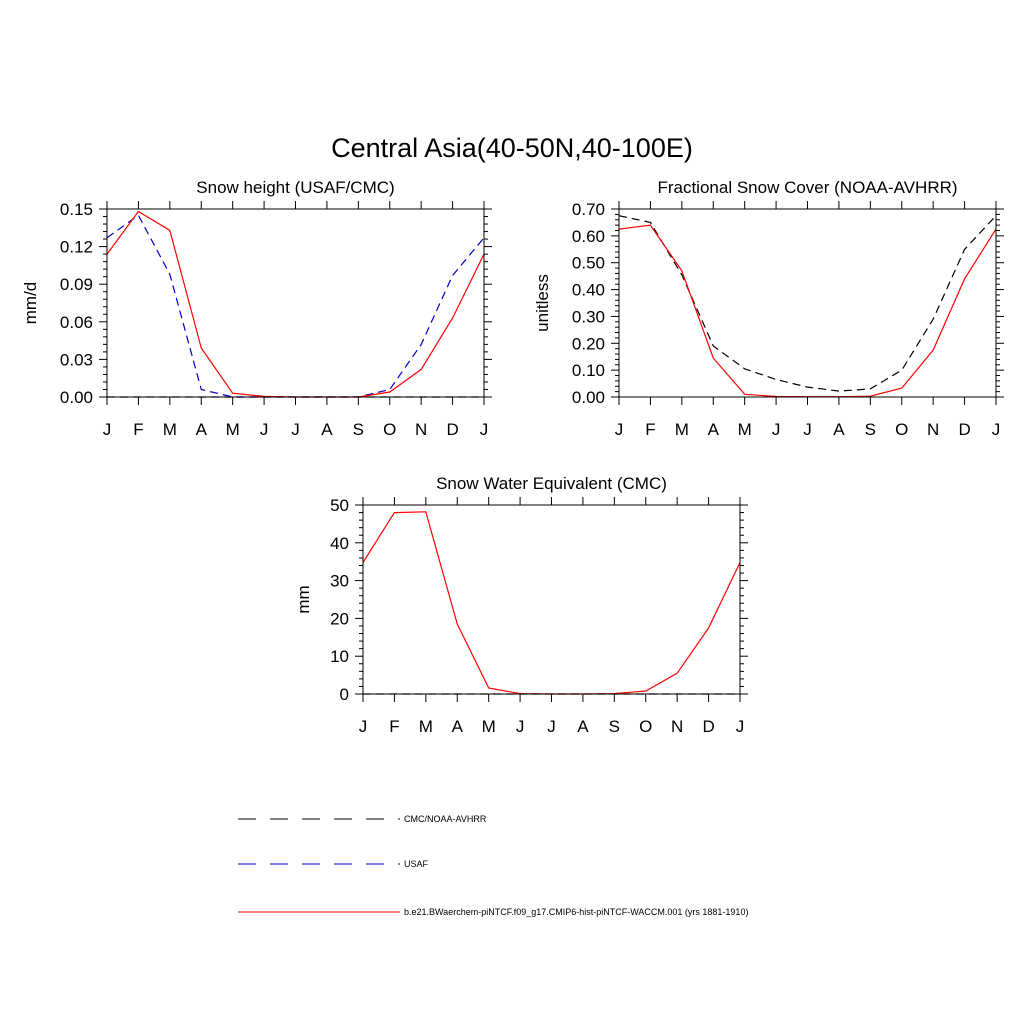 This screenshot has width=1024, height=1024. I want to click on panel-title: Fractional Snow Cover (NOAA-AVHRR), so click(807, 187).